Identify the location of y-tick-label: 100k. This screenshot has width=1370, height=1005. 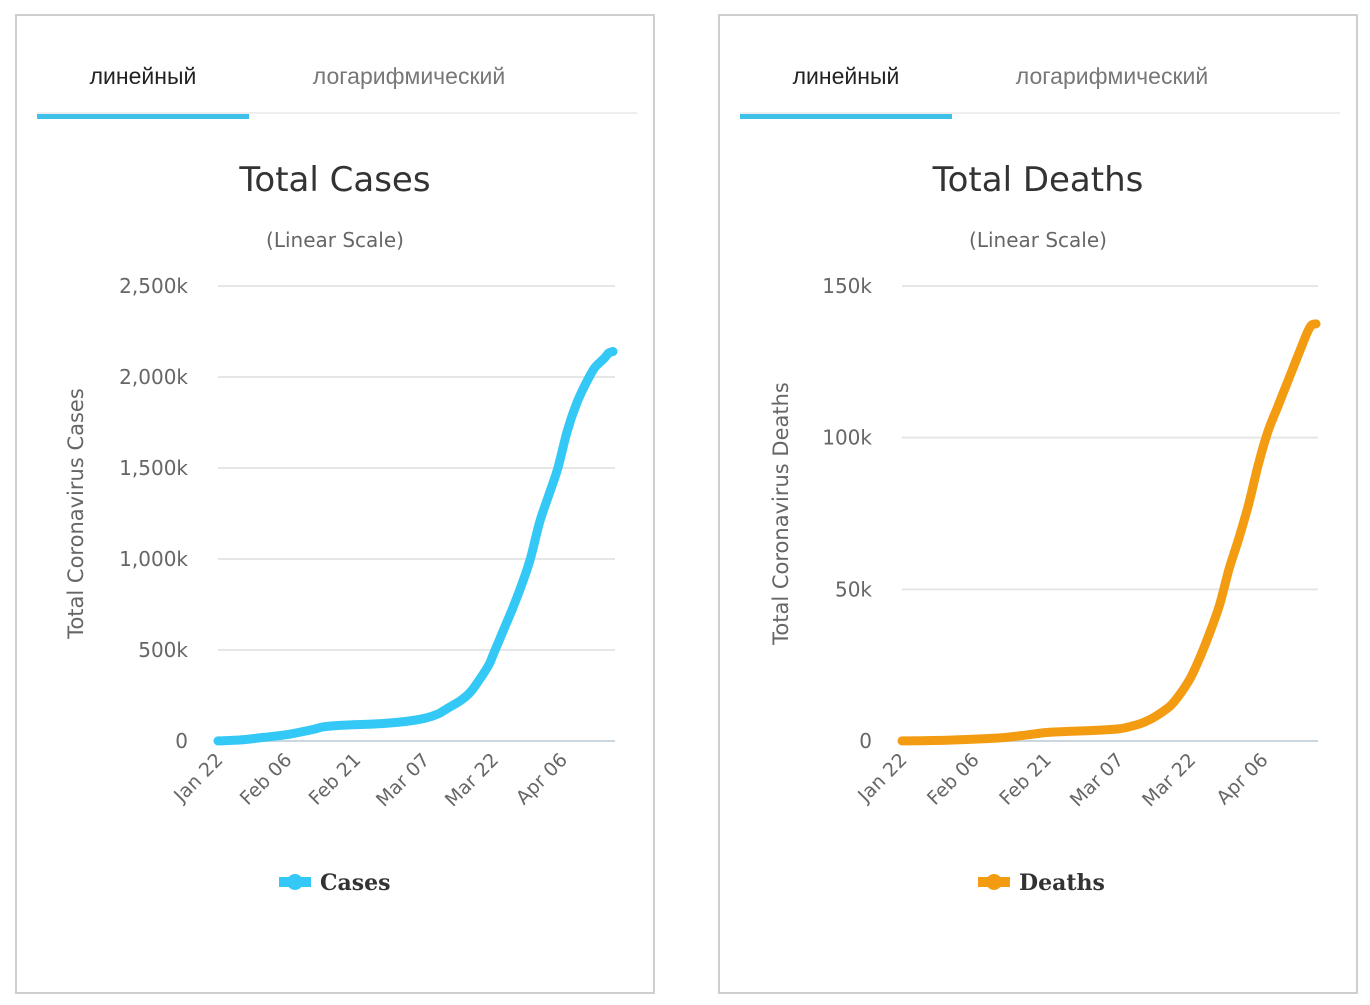
(847, 438).